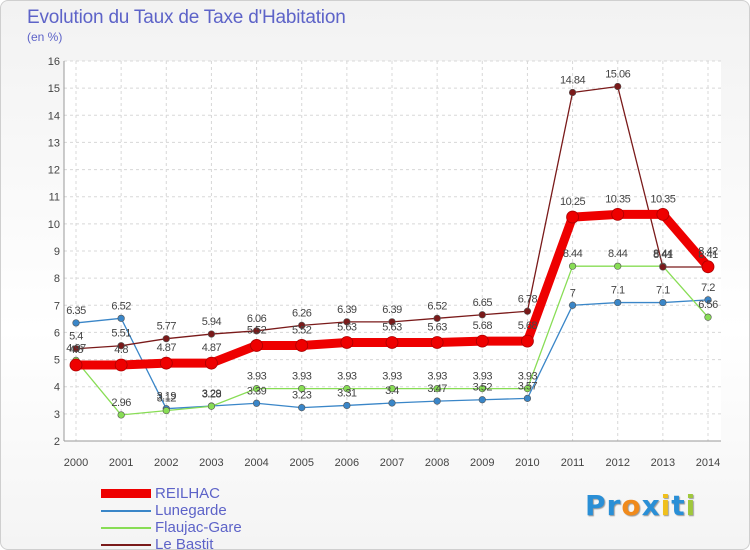 The width and height of the screenshot is (750, 550). What do you see at coordinates (121, 334) in the screenshot?
I see `data-label: 5.51` at bounding box center [121, 334].